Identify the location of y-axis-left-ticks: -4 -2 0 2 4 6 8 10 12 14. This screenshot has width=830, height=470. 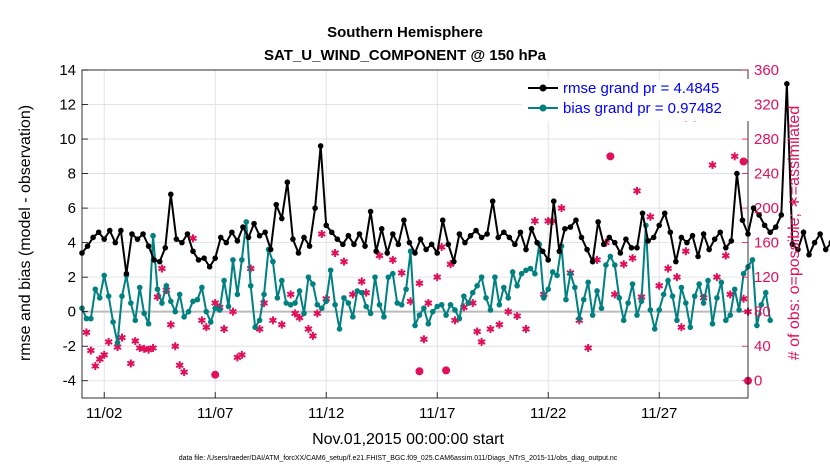
(73, 226).